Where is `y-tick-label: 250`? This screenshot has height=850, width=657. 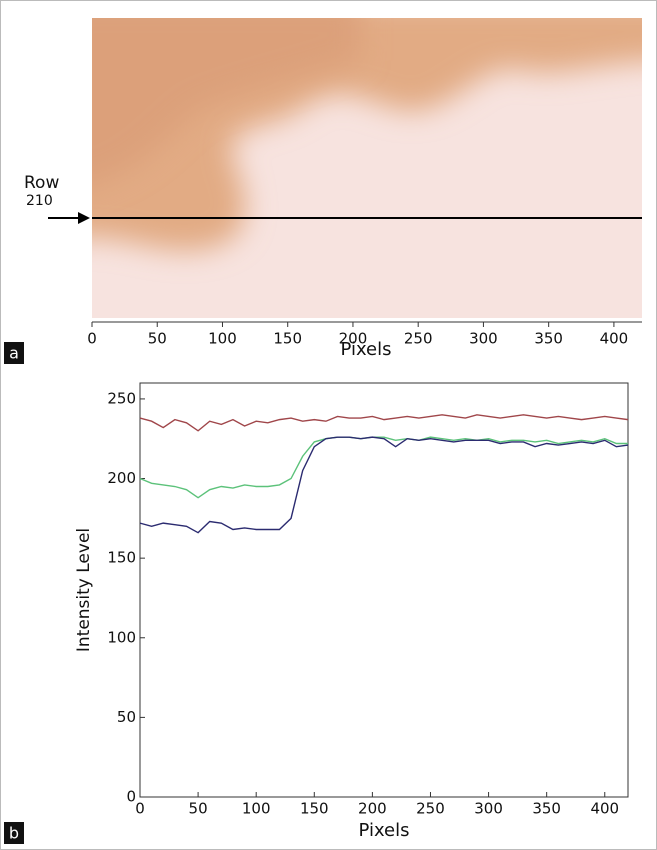
y-tick-label: 250 is located at coordinates (121, 398).